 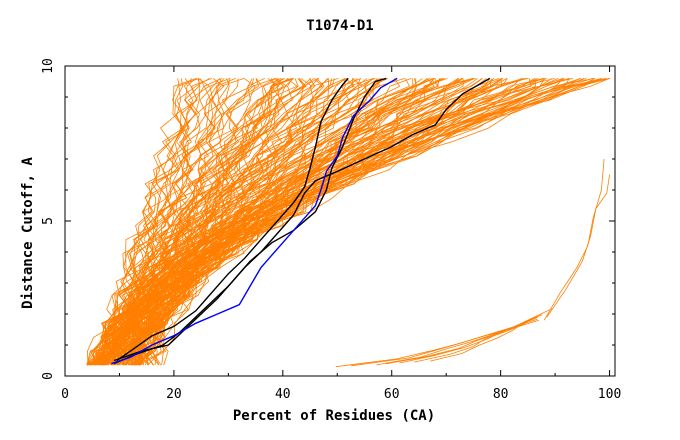 I want to click on y-tick-label: 10, so click(x=48, y=66).